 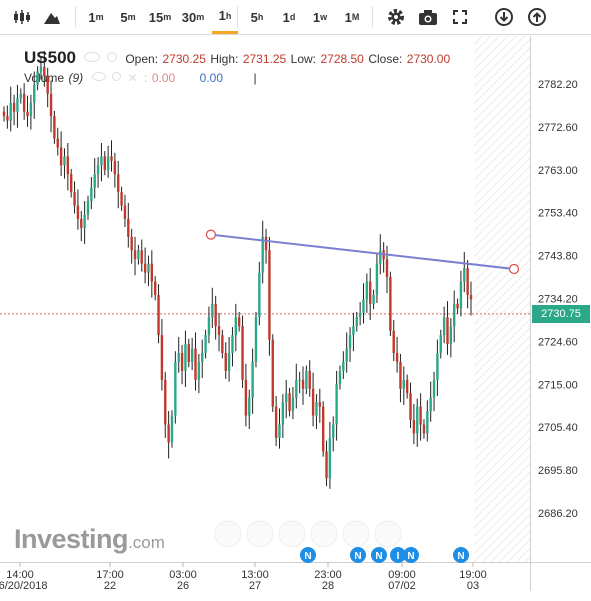 I want to click on candles-icon, so click(x=22, y=17).